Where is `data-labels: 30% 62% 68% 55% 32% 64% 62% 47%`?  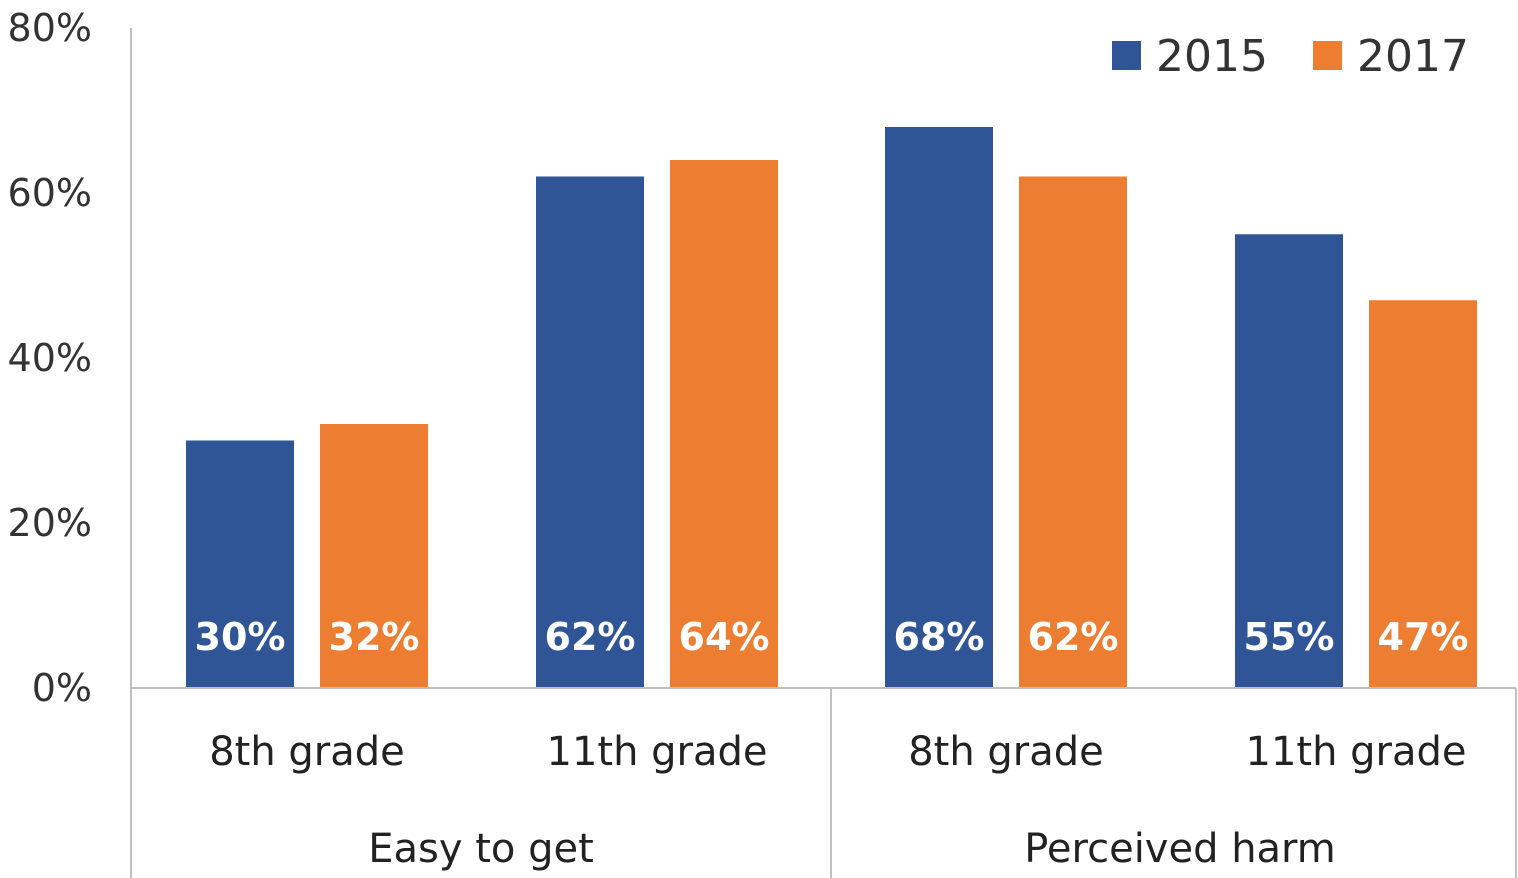 data-labels: 30% 62% 68% 55% 32% 64% 62% 47% is located at coordinates (832, 637).